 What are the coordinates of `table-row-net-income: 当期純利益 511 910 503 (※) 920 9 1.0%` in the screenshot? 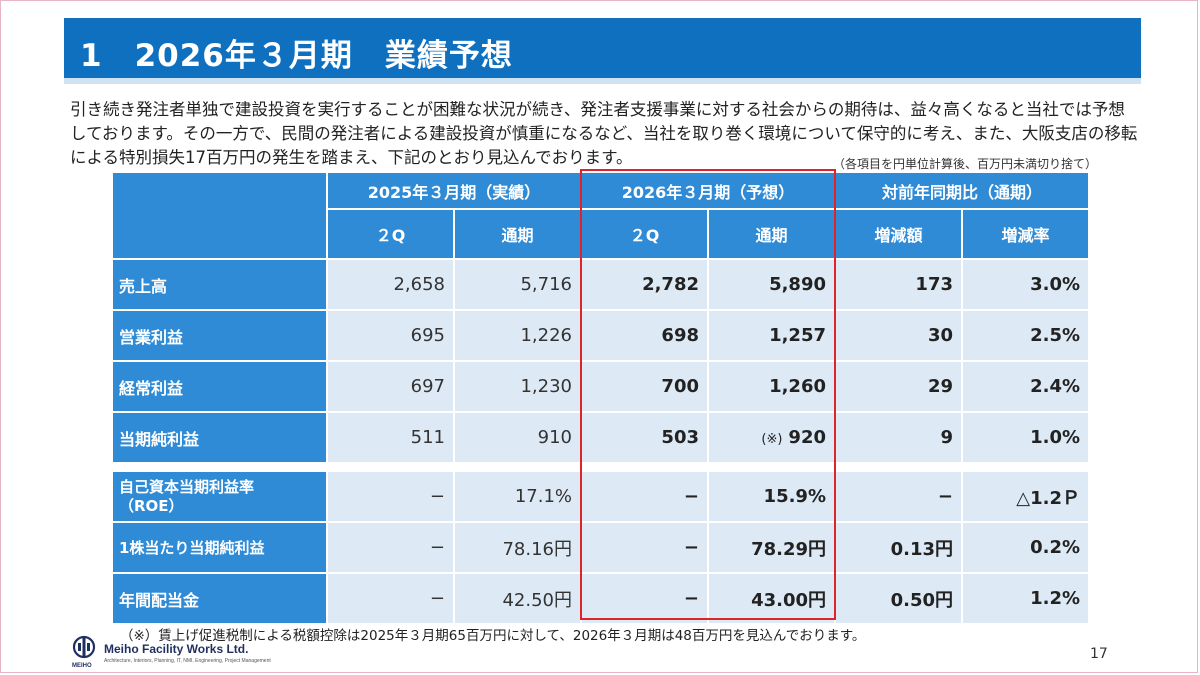 It's located at (600, 437).